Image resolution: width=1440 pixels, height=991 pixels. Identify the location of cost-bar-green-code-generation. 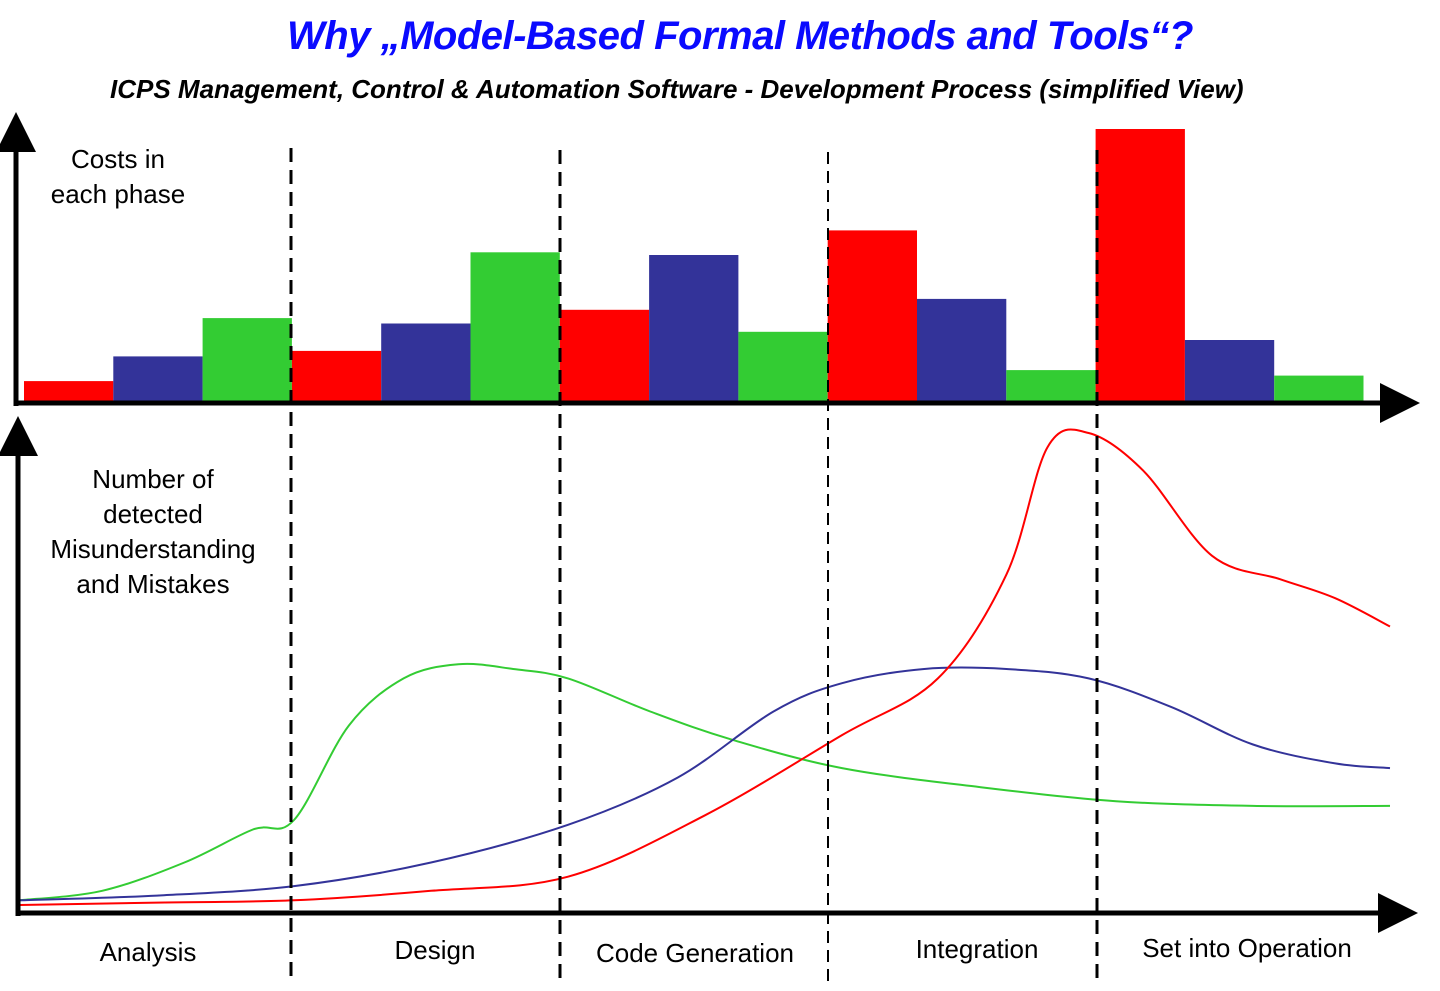
(783, 367).